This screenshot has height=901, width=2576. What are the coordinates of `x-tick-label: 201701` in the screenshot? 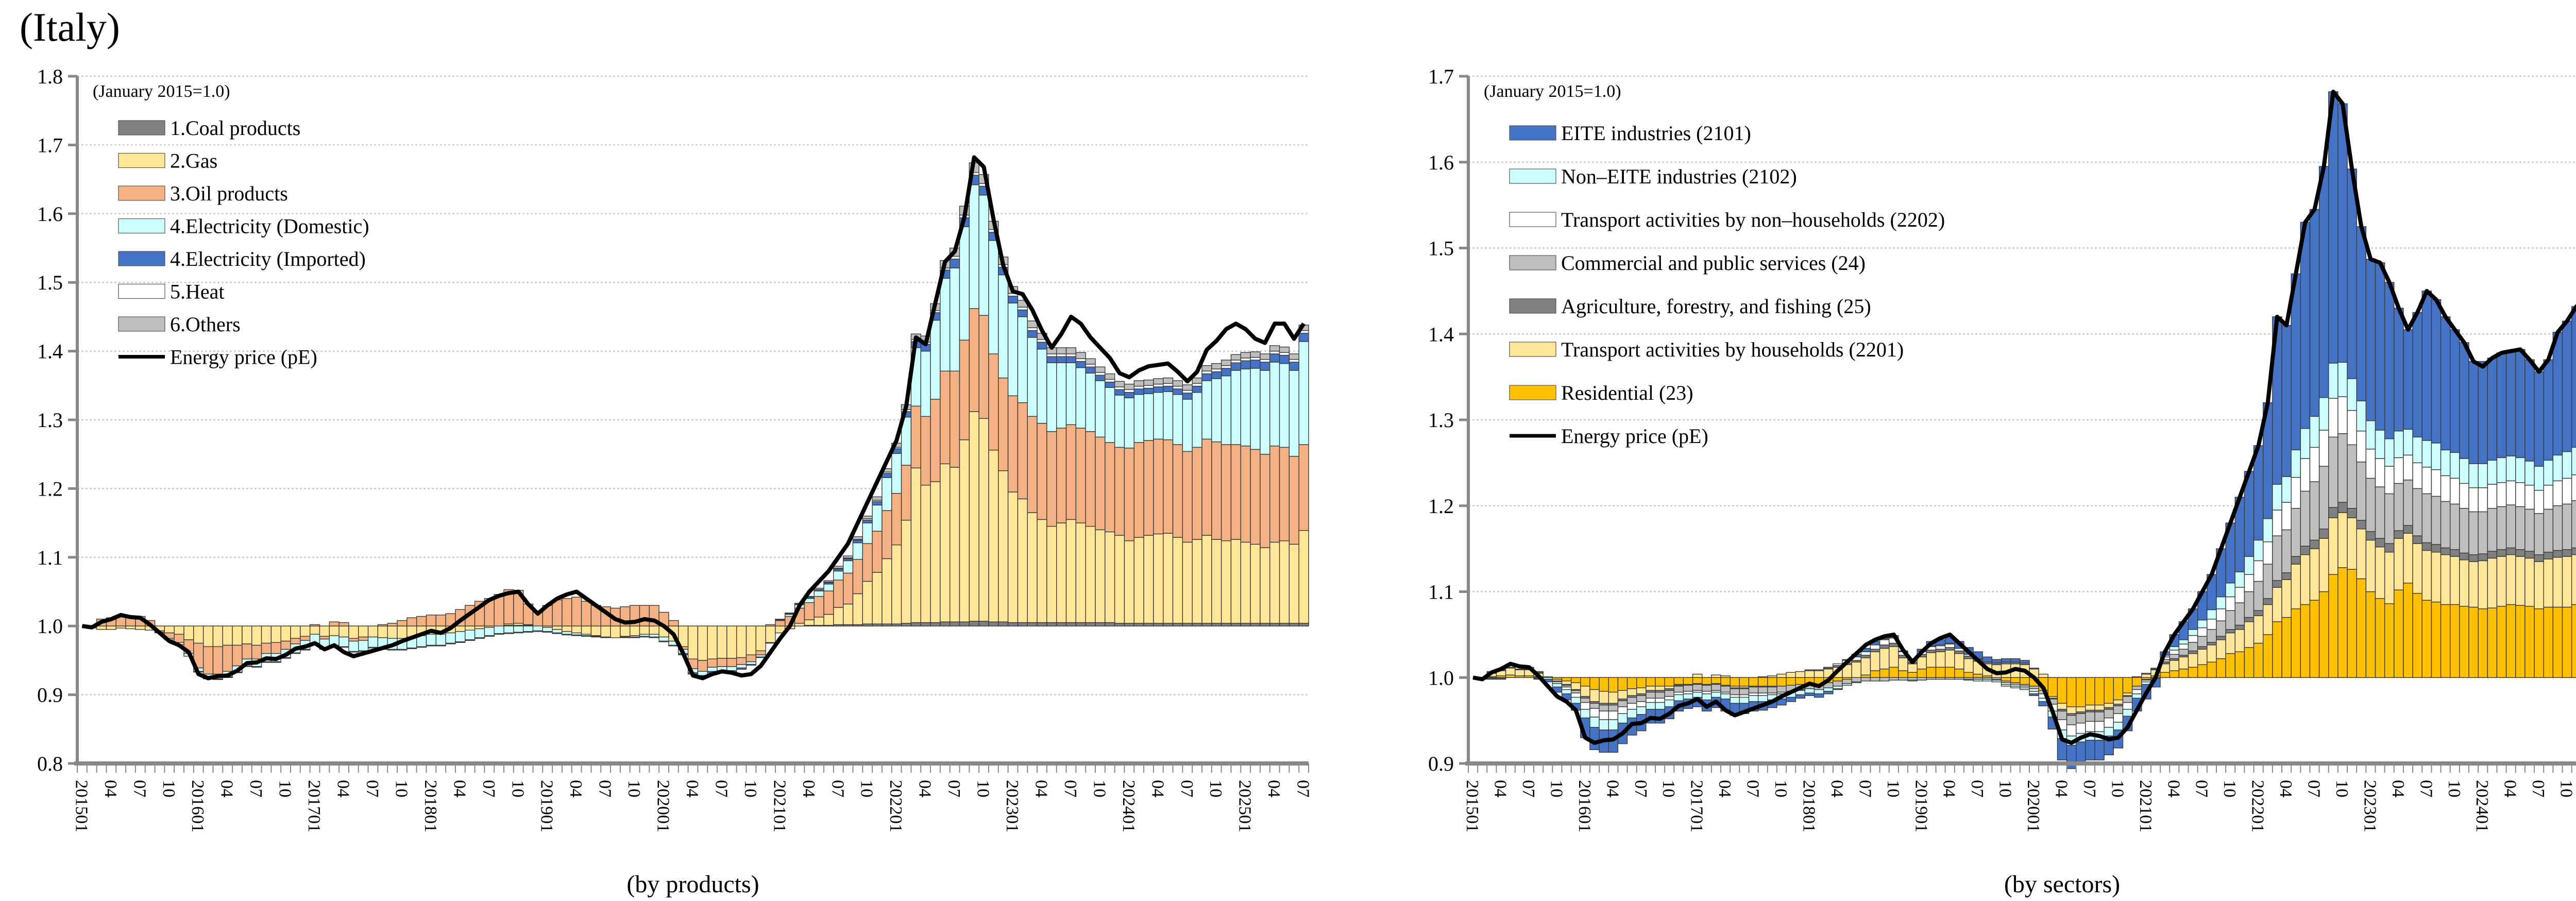 It's located at (314, 806).